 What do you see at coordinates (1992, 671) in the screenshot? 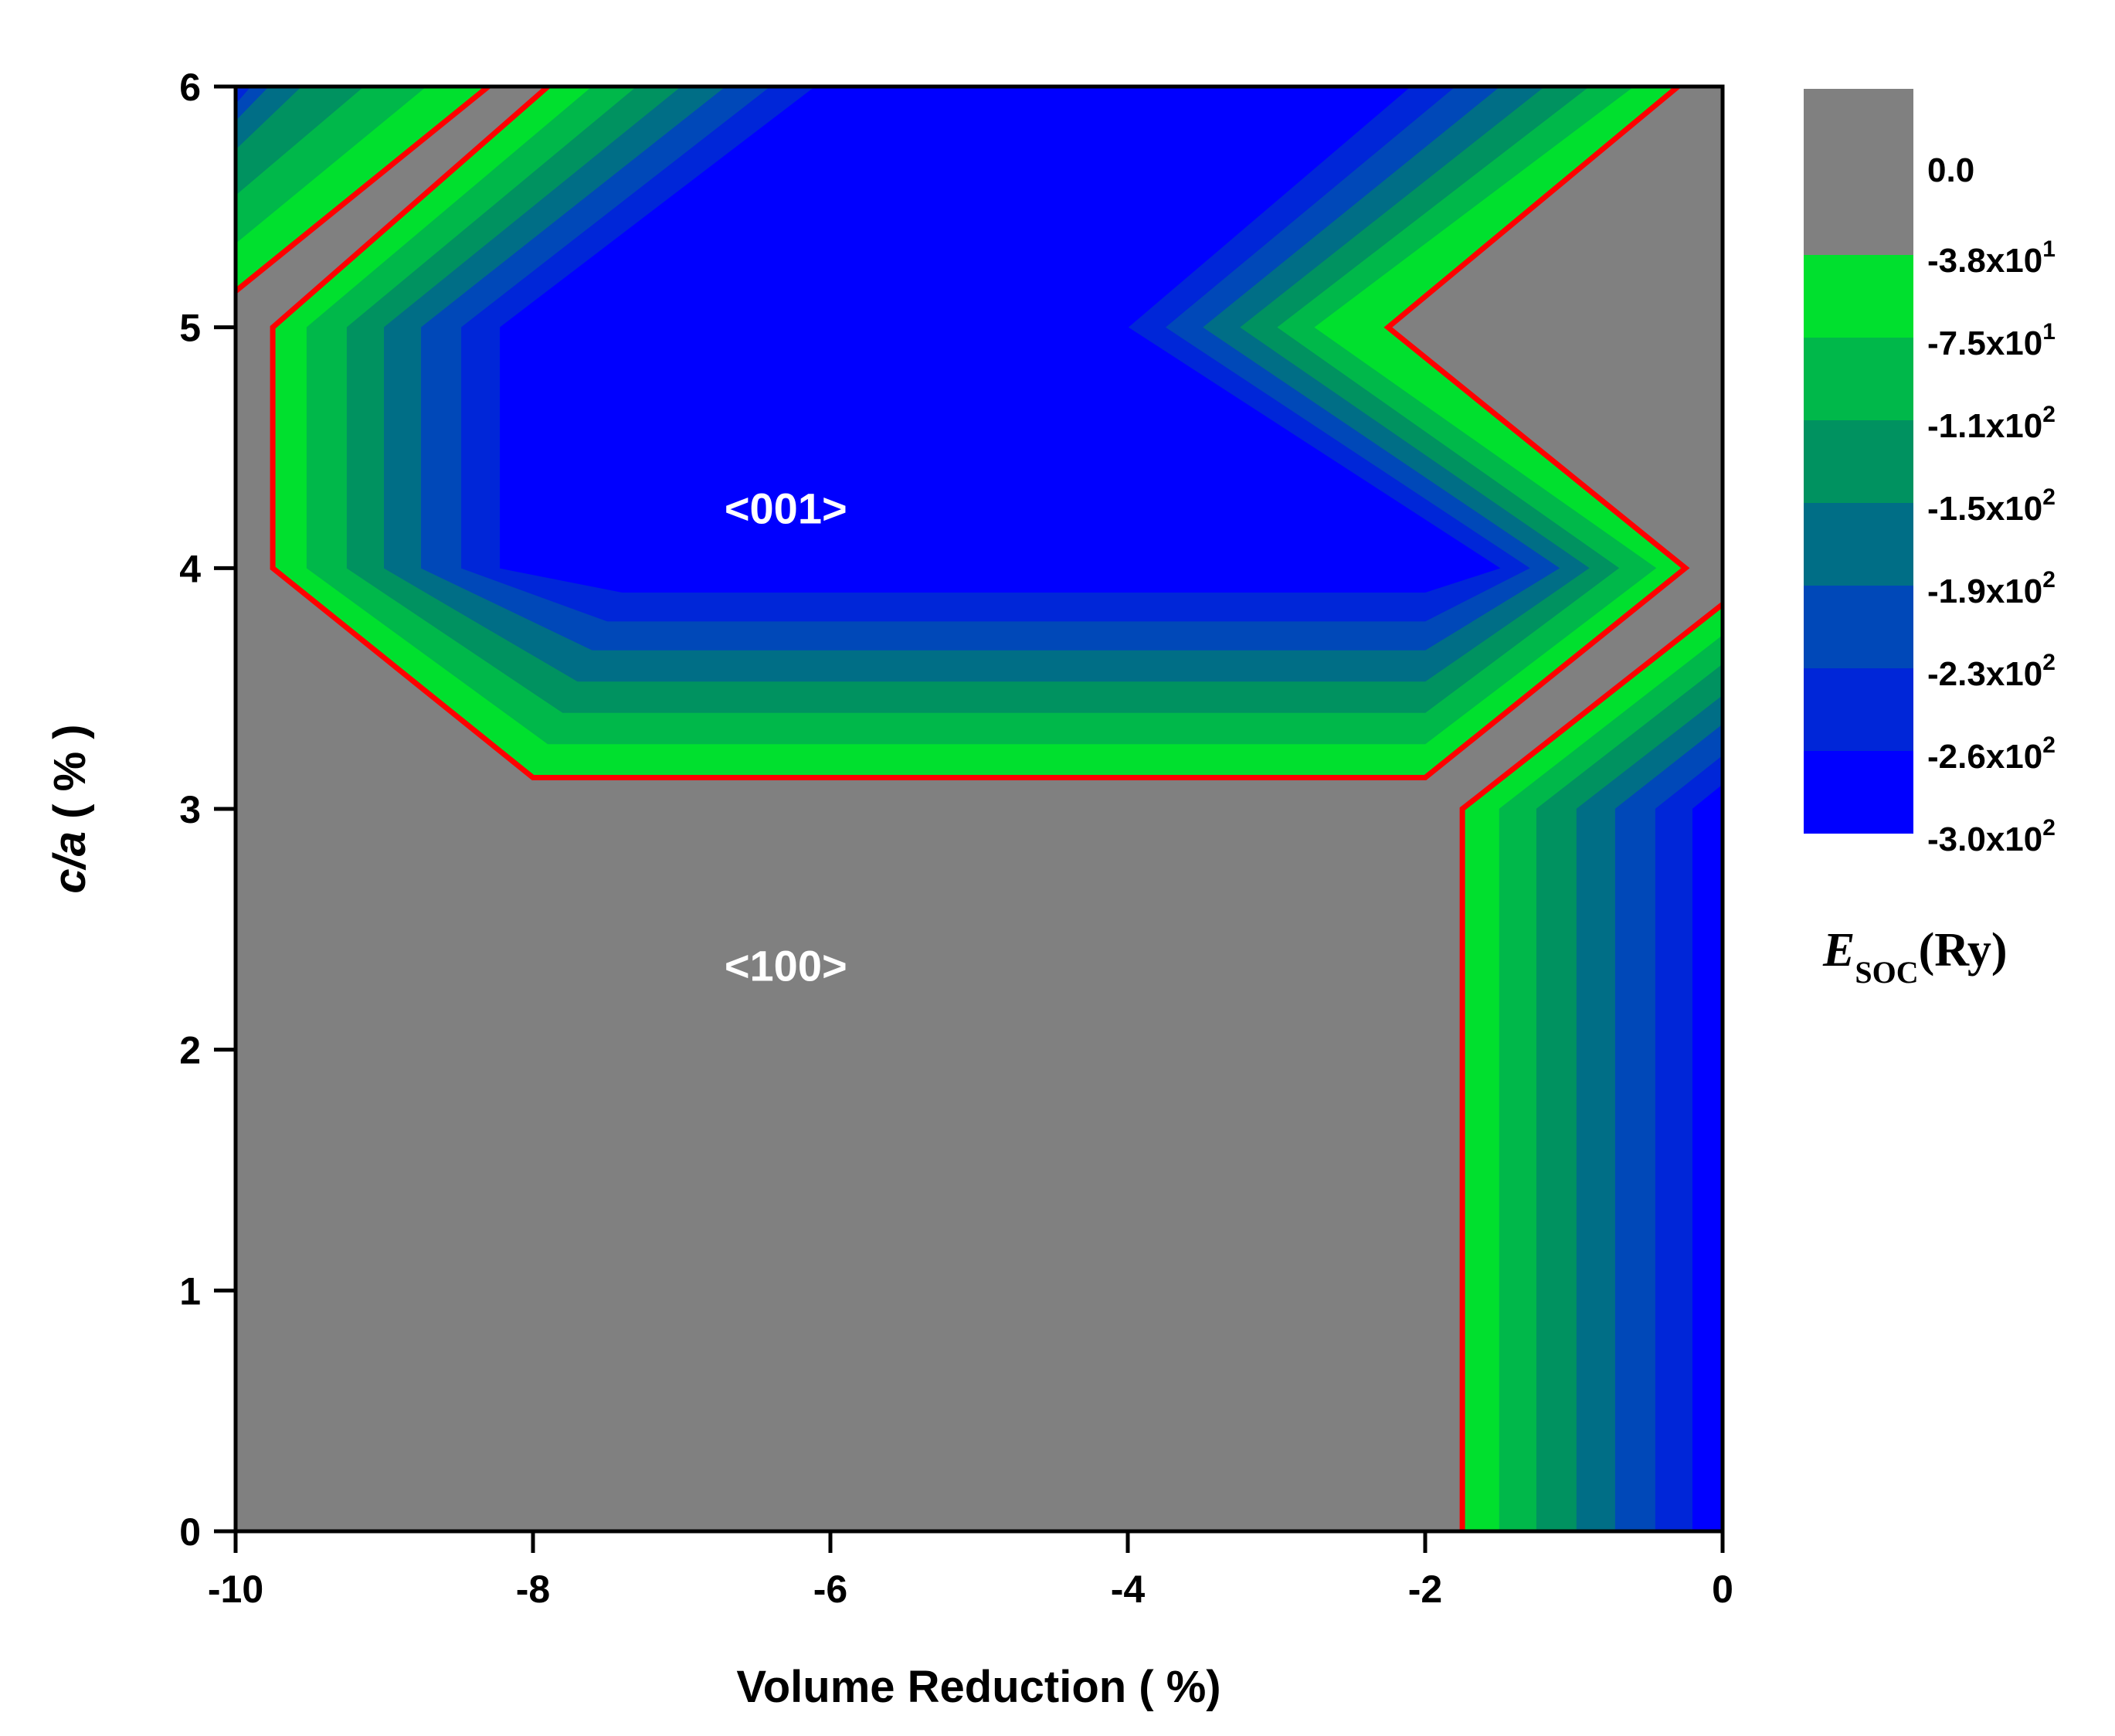
I see `colorbar-label-6: -2.3x10²` at bounding box center [1992, 671].